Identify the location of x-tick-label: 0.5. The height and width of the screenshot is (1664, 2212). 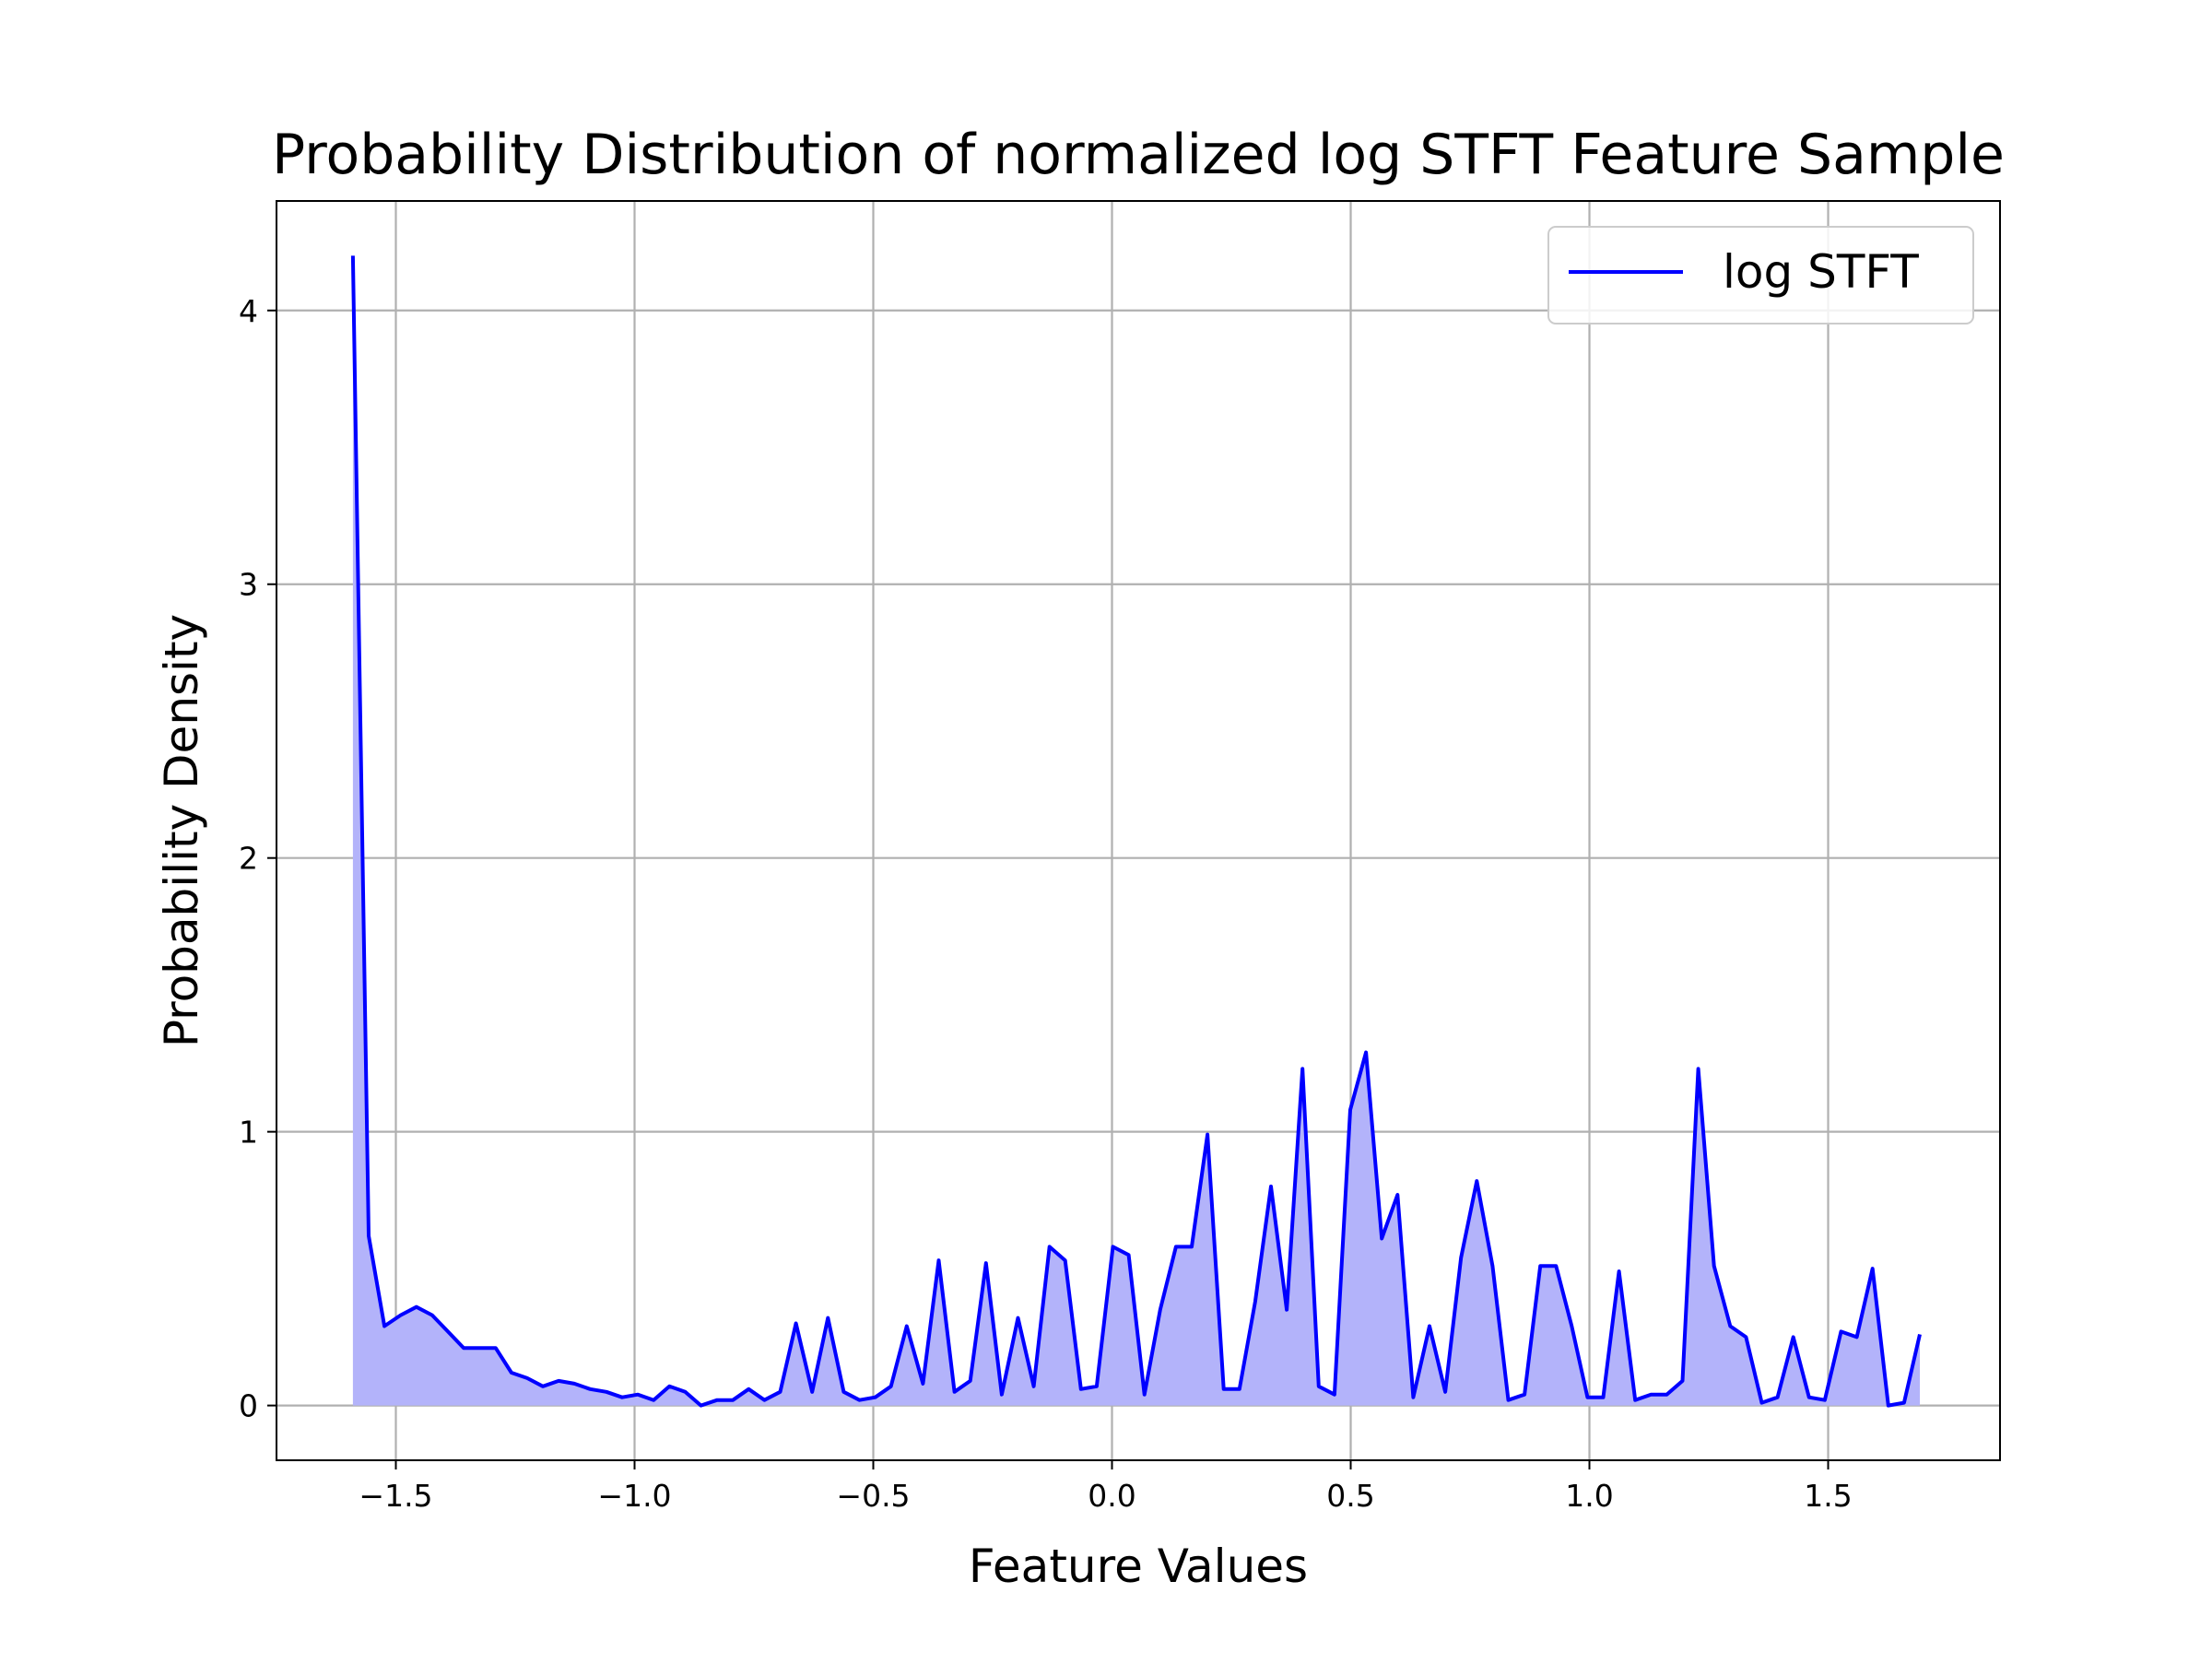
(1350, 1496).